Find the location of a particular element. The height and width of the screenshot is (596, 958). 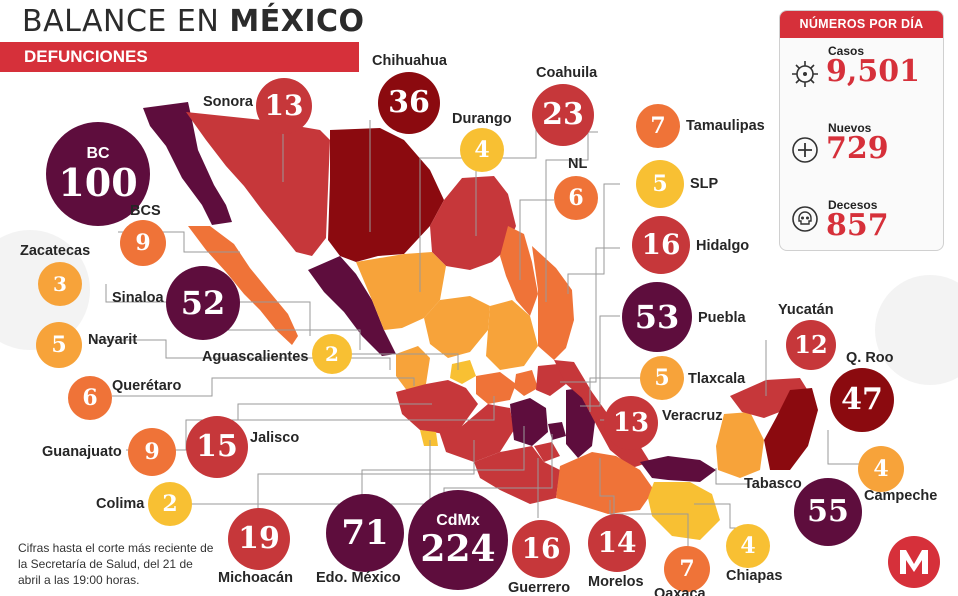

state-qroo is located at coordinates (791, 429).